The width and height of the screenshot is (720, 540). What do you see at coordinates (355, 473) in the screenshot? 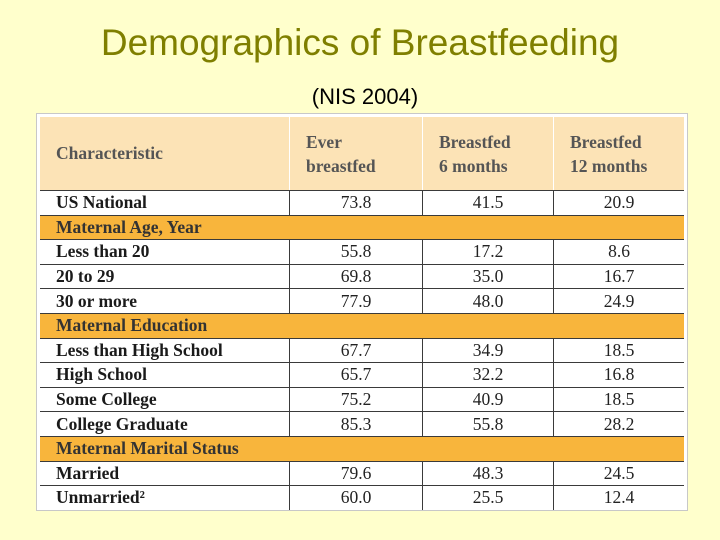
I see `ever-breastfed-value: 79.6` at bounding box center [355, 473].